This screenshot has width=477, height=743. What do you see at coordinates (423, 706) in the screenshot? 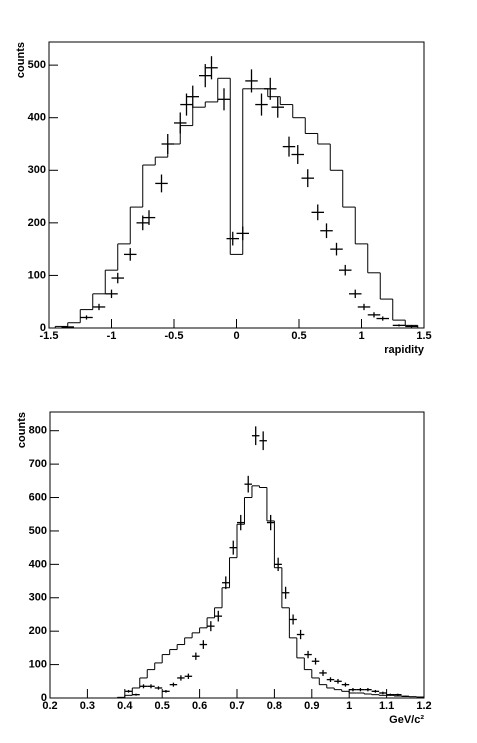
I see `x-tick-label: 1.2` at bounding box center [423, 706].